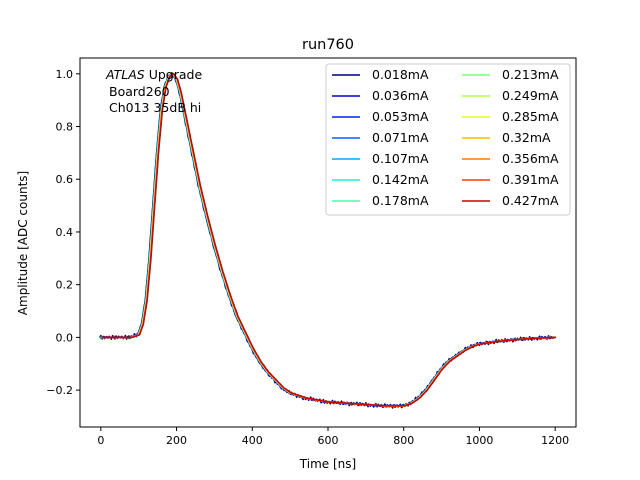 The width and height of the screenshot is (640, 480). Describe the element at coordinates (530, 179) in the screenshot. I see `legend-entry-label: 0.391mA` at that location.